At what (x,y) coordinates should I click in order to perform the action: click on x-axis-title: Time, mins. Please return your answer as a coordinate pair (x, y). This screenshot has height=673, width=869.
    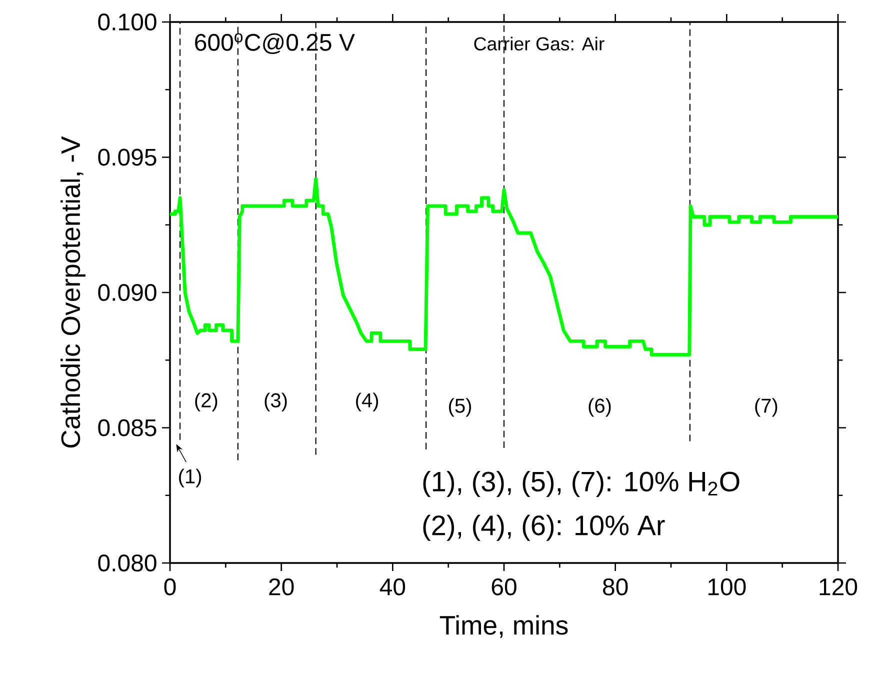
    Looking at the image, I should click on (504, 626).